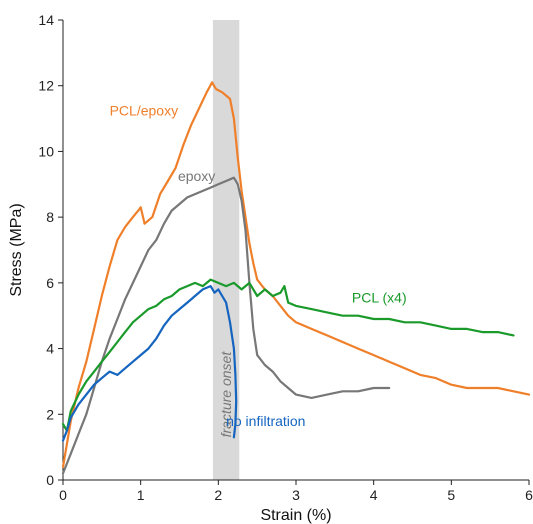 Image resolution: width=533 pixels, height=524 pixels. What do you see at coordinates (295, 515) in the screenshot?
I see `x-axis-title: Strain (%)` at bounding box center [295, 515].